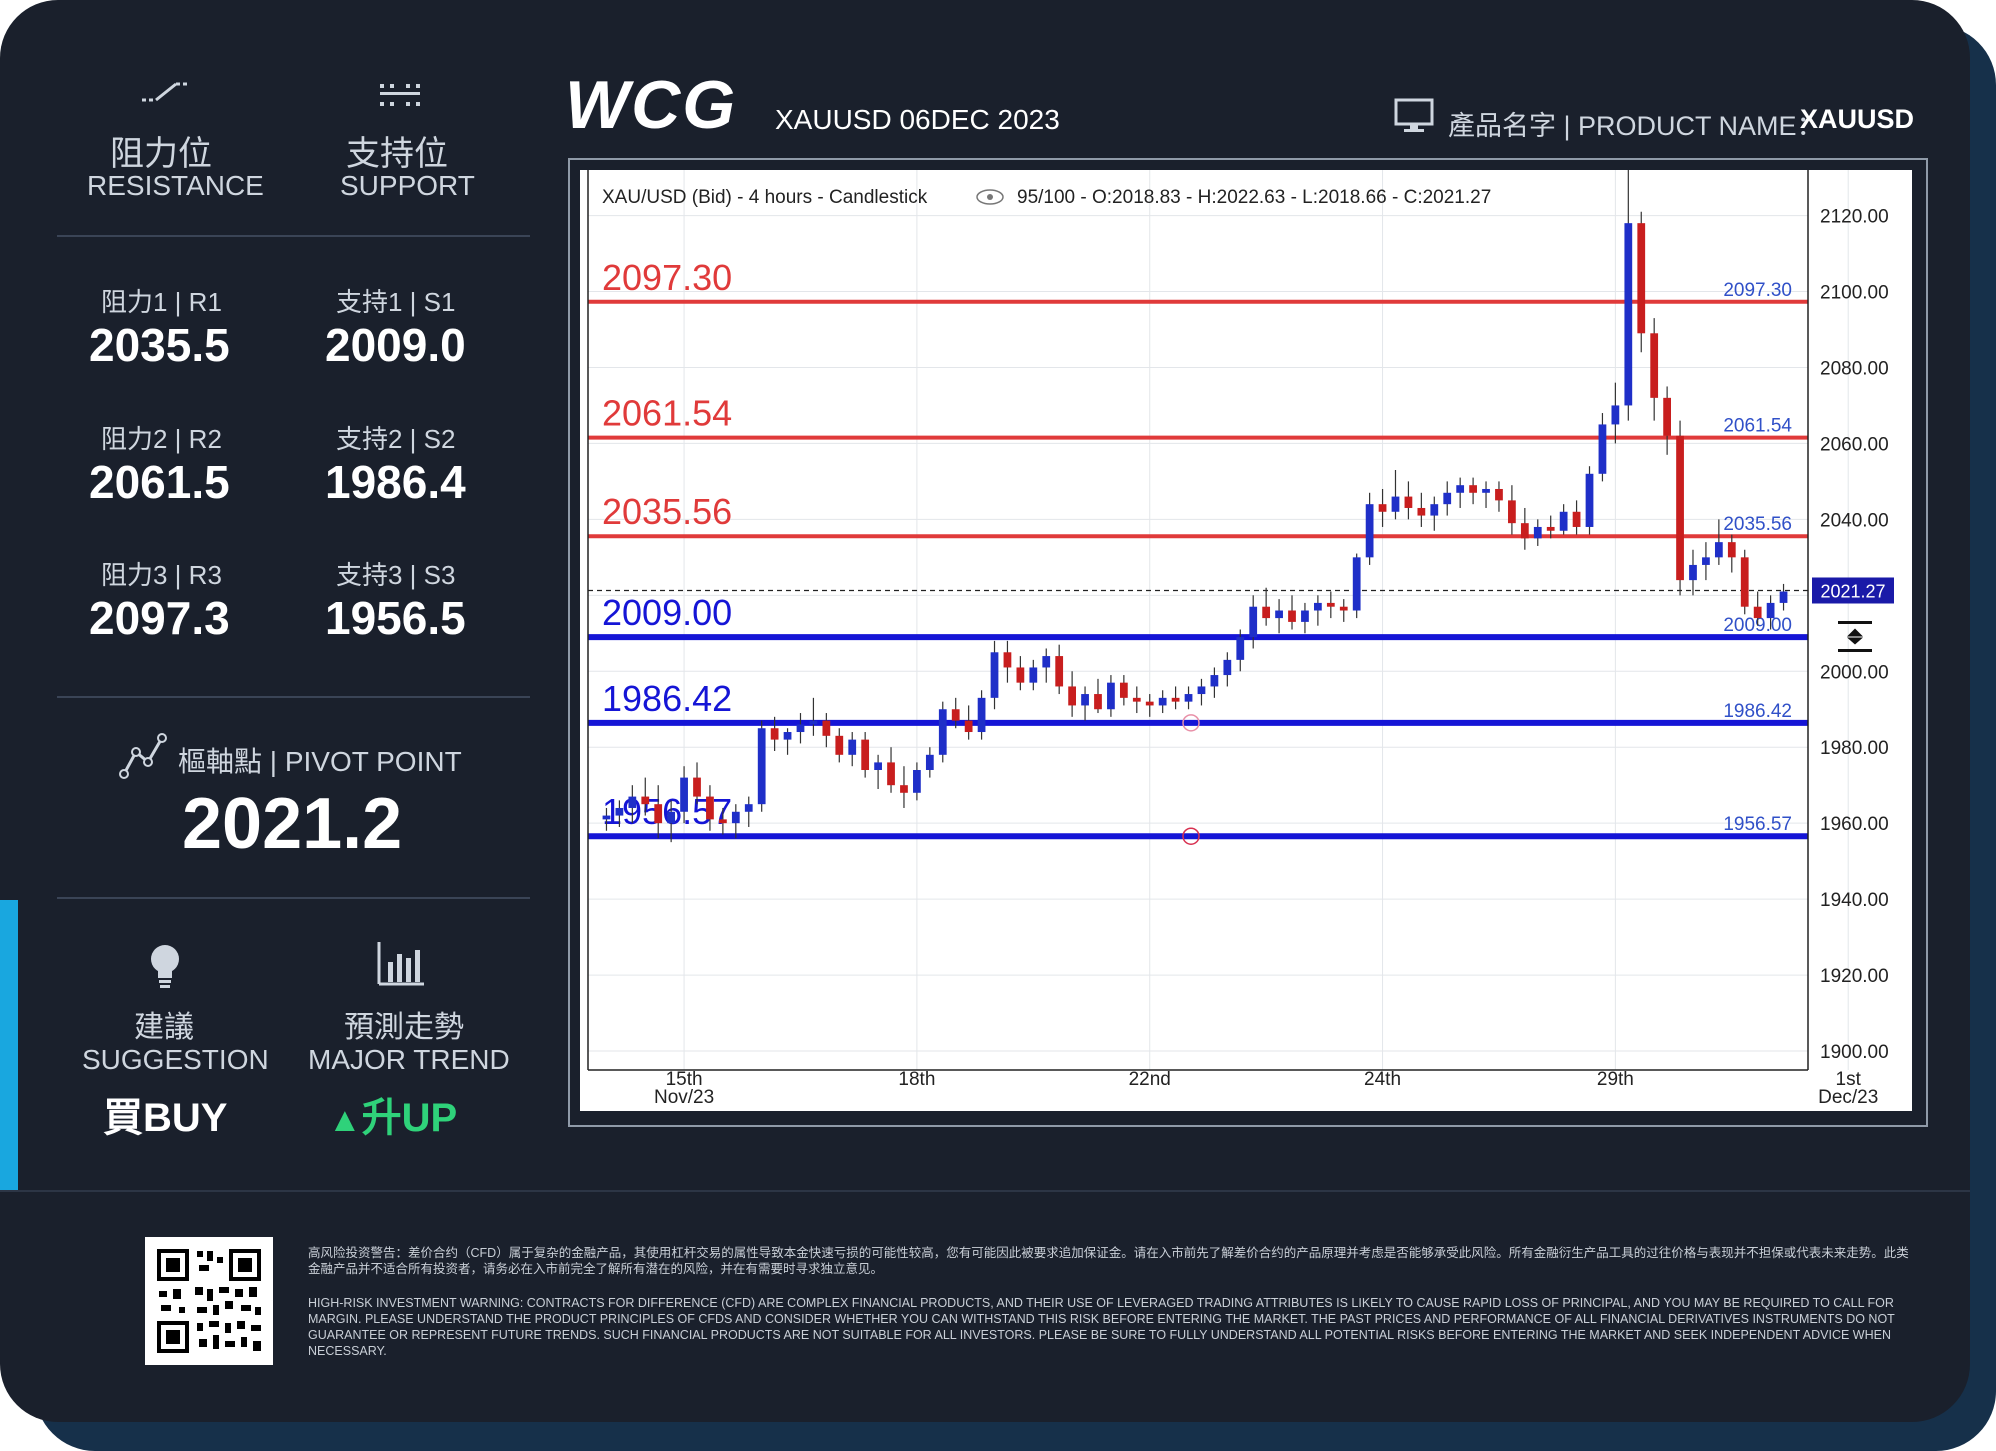 The width and height of the screenshot is (1996, 1451). I want to click on qr-code, so click(209, 1301).